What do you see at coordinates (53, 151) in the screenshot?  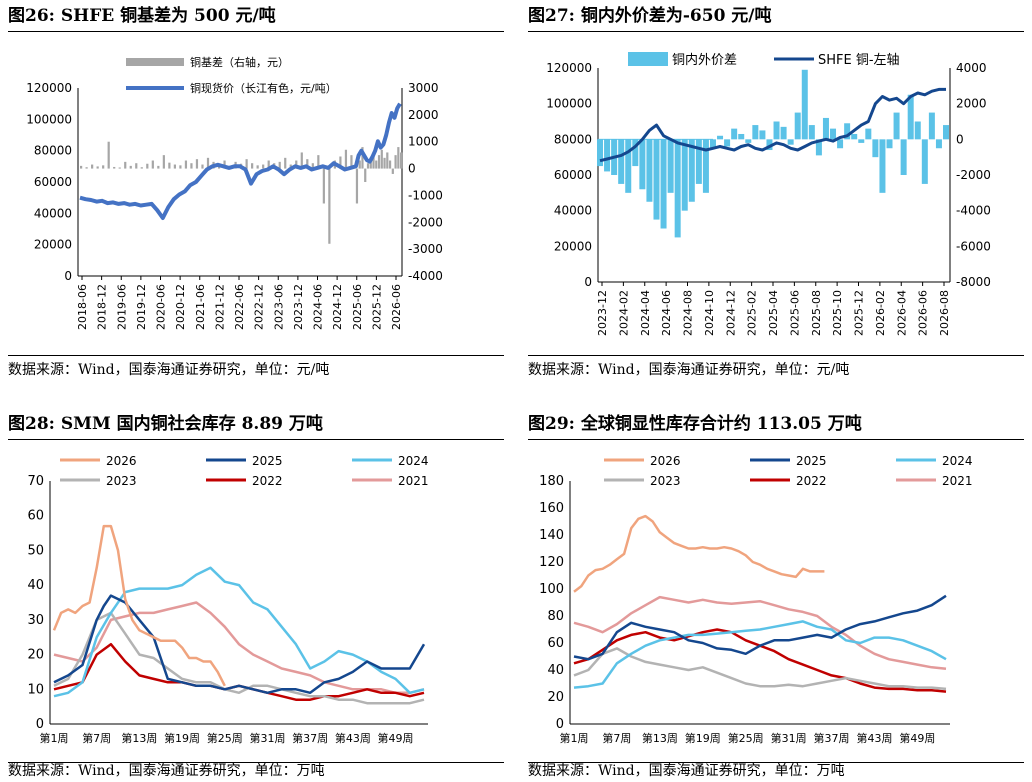 I see `y-tick-label-left: 80000` at bounding box center [53, 151].